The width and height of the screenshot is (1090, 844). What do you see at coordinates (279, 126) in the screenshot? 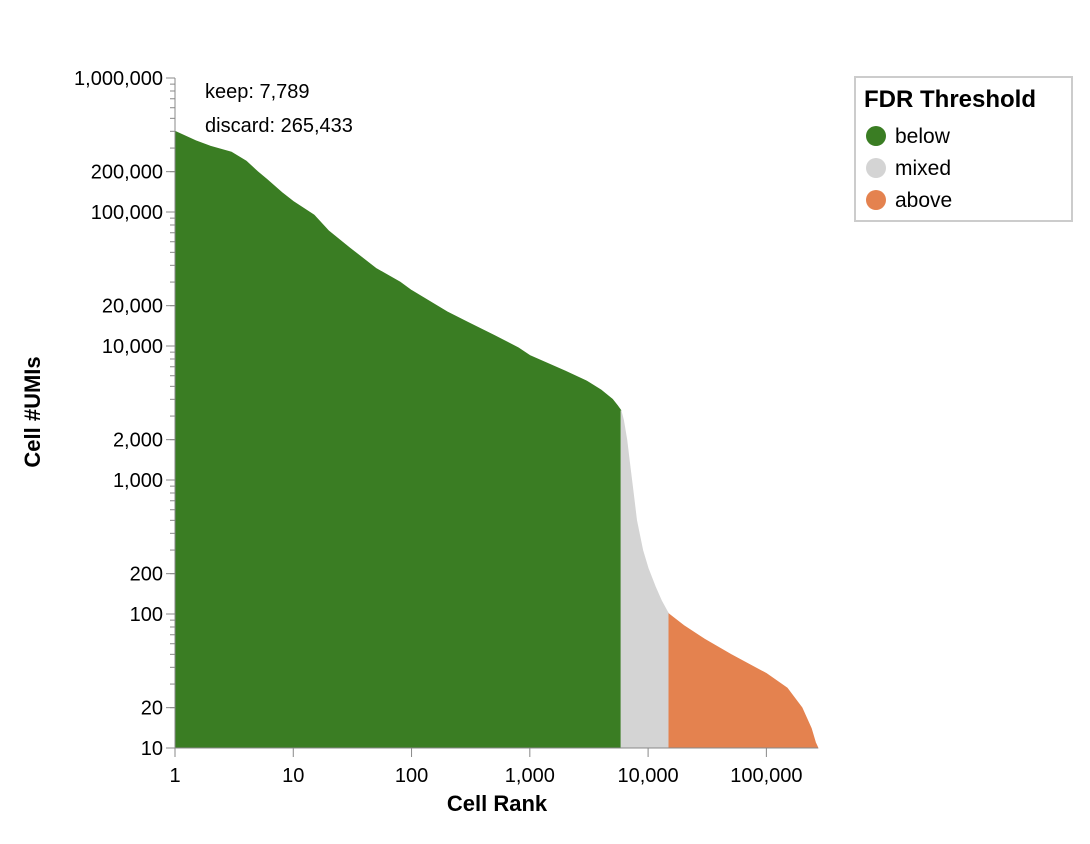
I see `discard-annotation: discard: 265,433` at bounding box center [279, 126].